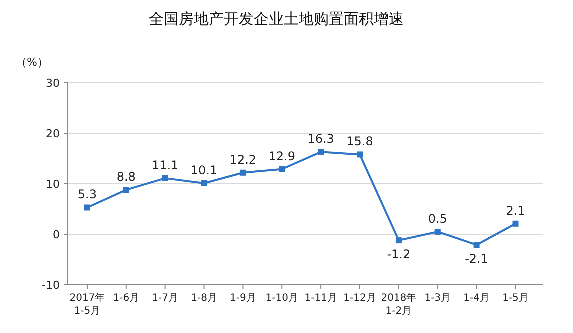 This screenshot has width=573, height=333. I want to click on data-label: -1.2, so click(399, 255).